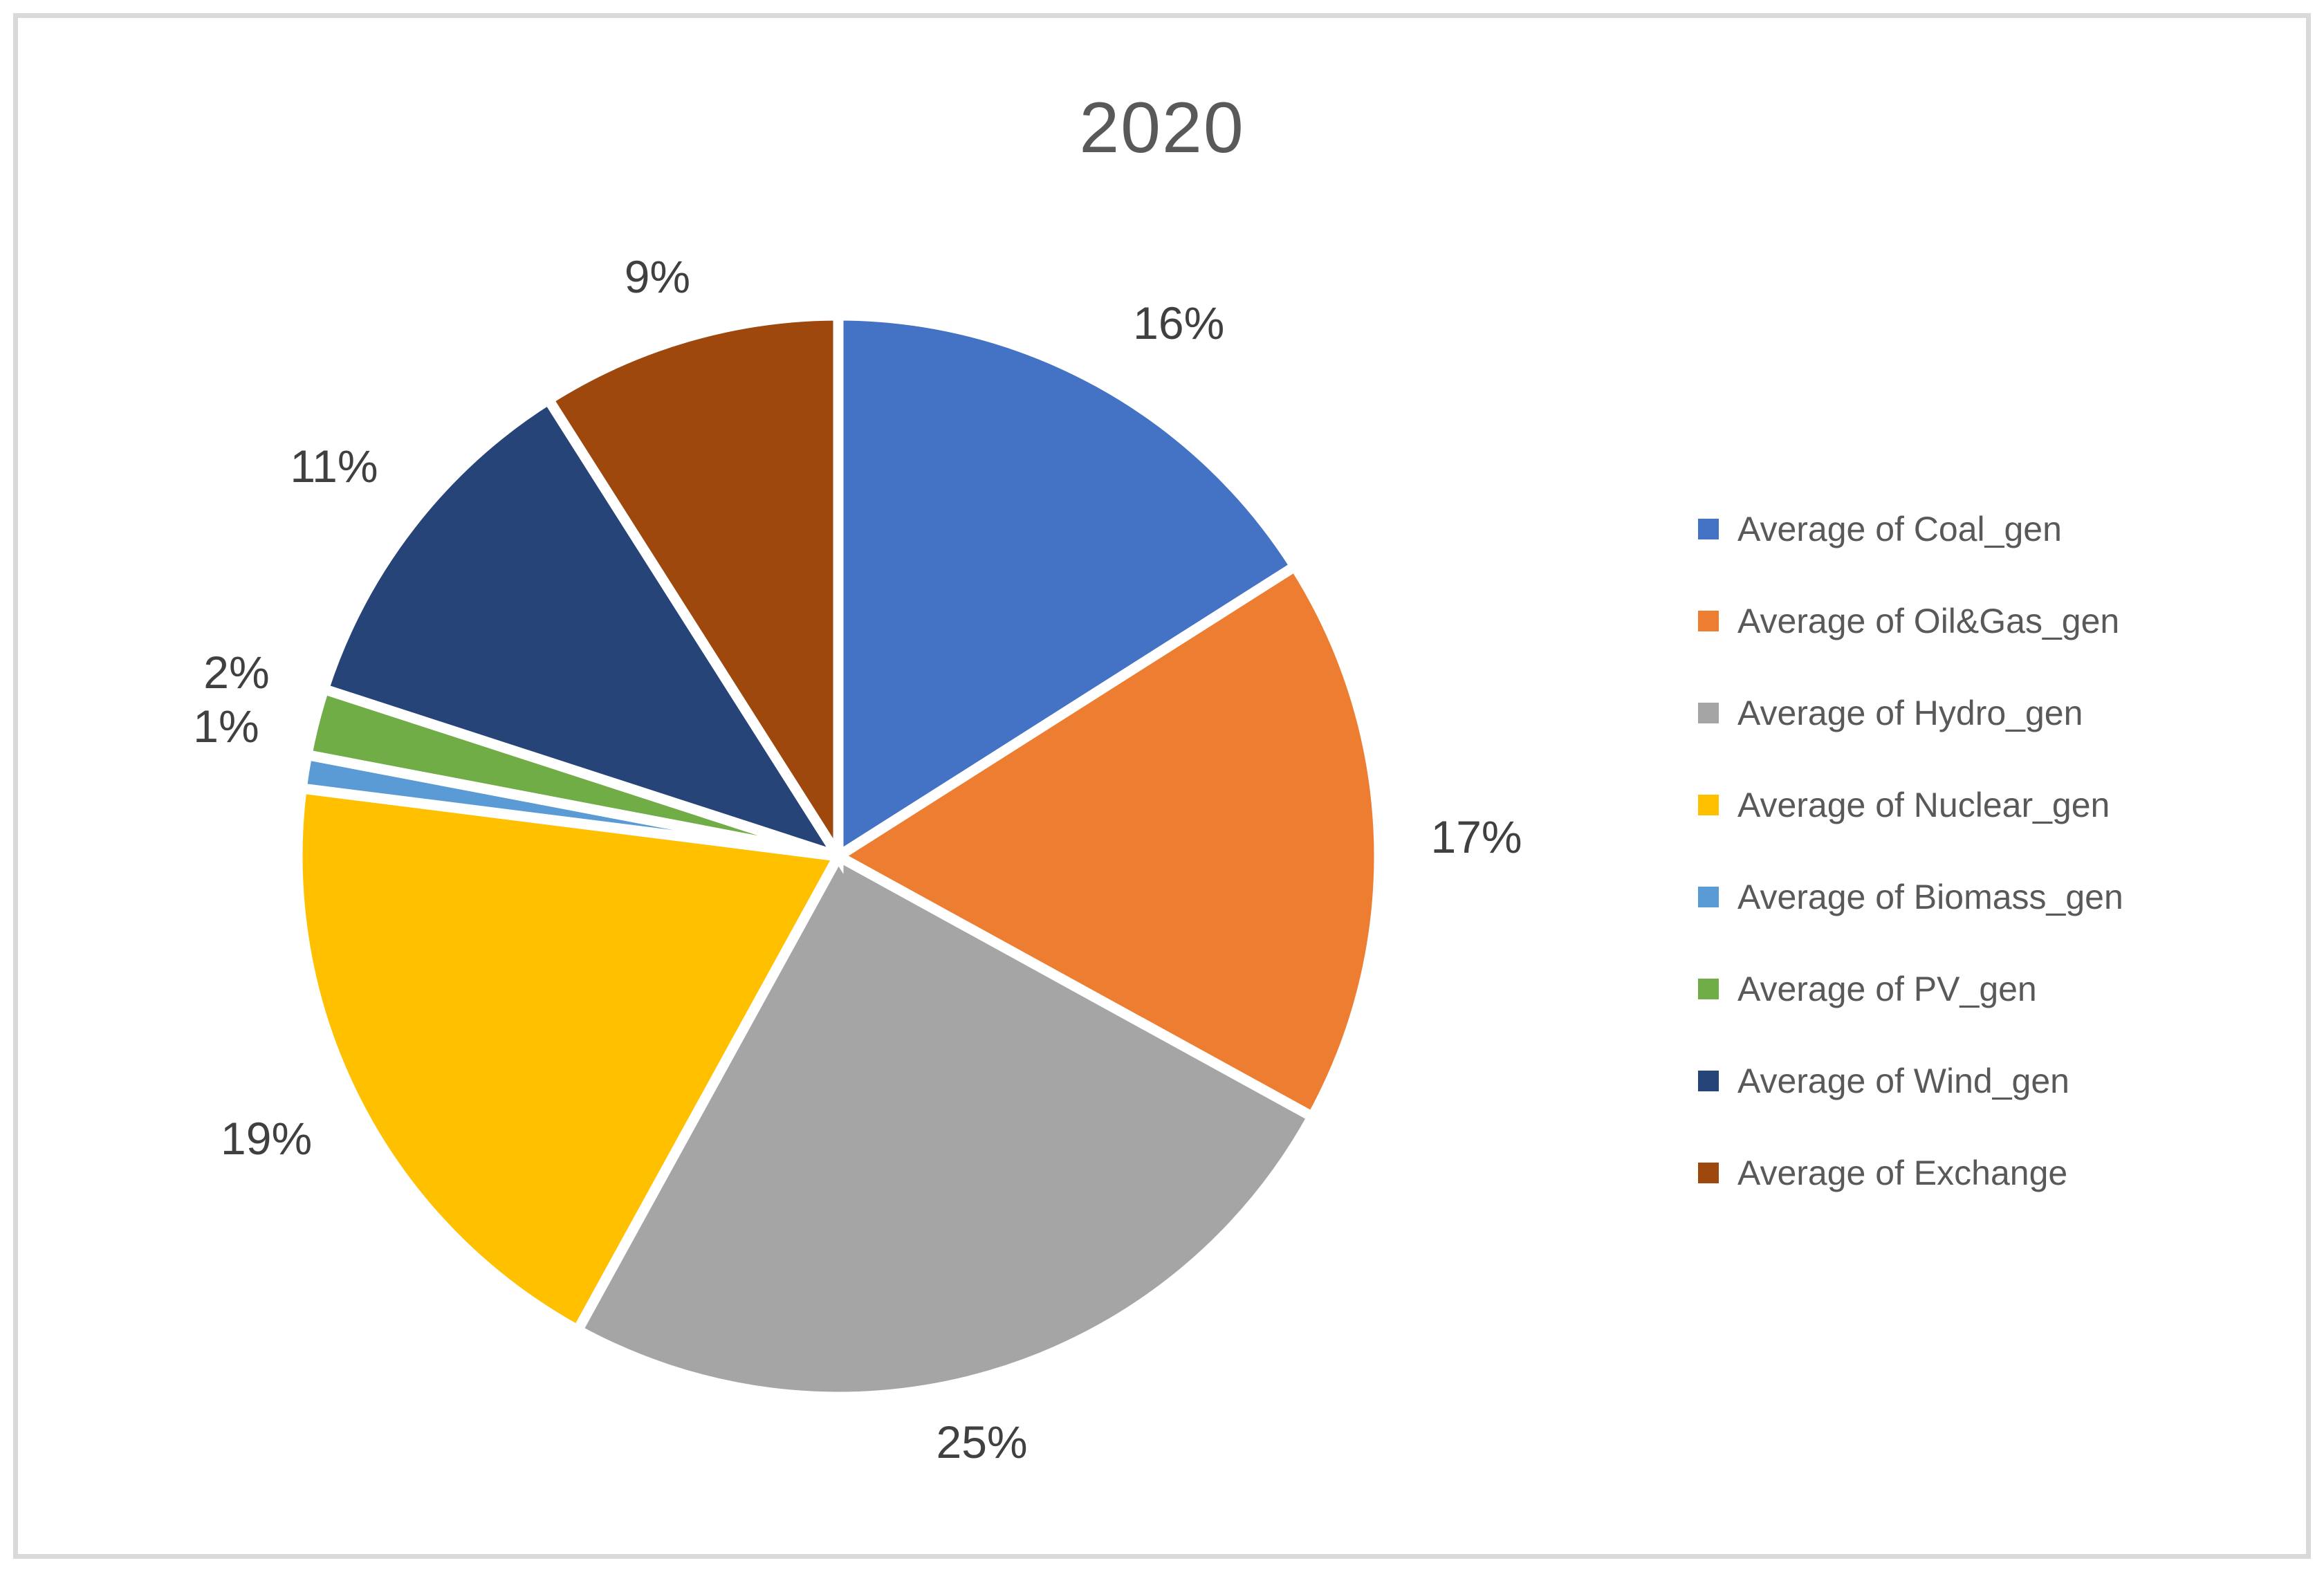  I want to click on legend-item-average-of-wind-gen: Average of Wind_gen, so click(1883, 1081).